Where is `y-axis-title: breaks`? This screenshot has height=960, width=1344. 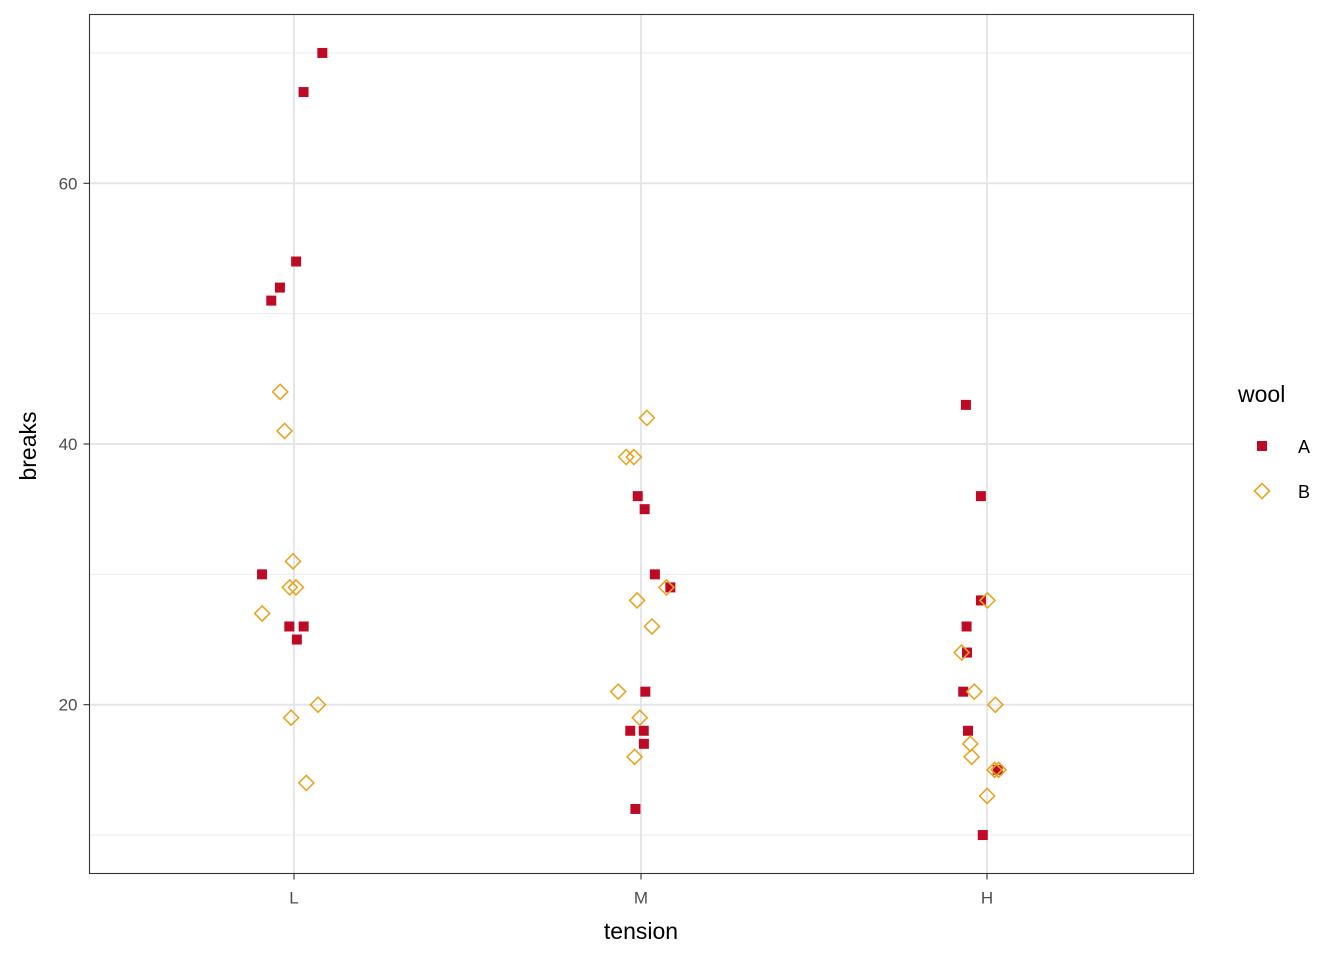 y-axis-title: breaks is located at coordinates (28, 445).